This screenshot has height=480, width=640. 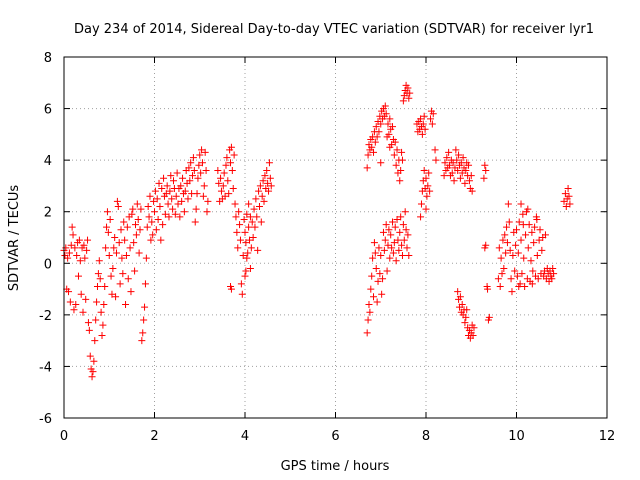 I want to click on y-tick-label: 6, so click(x=48, y=110).